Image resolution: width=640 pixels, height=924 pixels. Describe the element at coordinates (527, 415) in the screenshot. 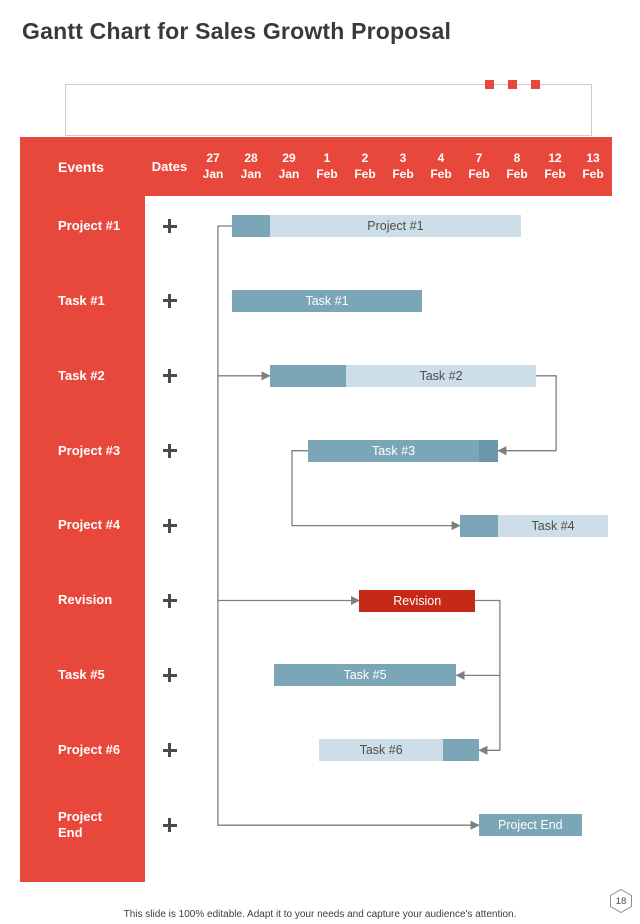

I see `connector-task2-to-task3` at that location.